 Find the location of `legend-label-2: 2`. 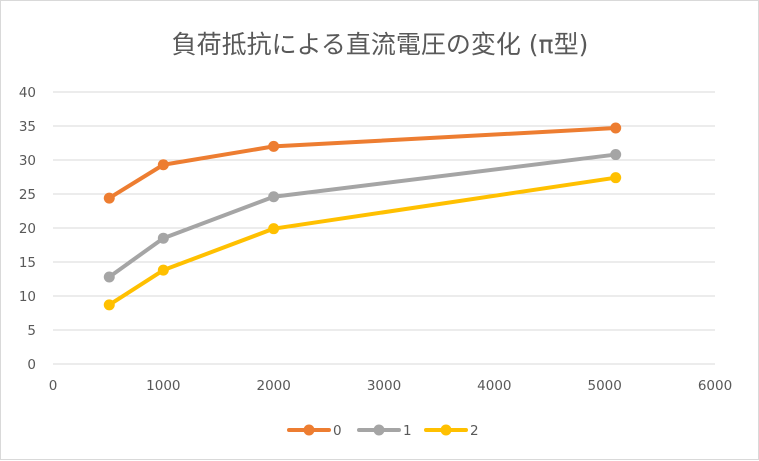

legend-label-2: 2 is located at coordinates (474, 431).